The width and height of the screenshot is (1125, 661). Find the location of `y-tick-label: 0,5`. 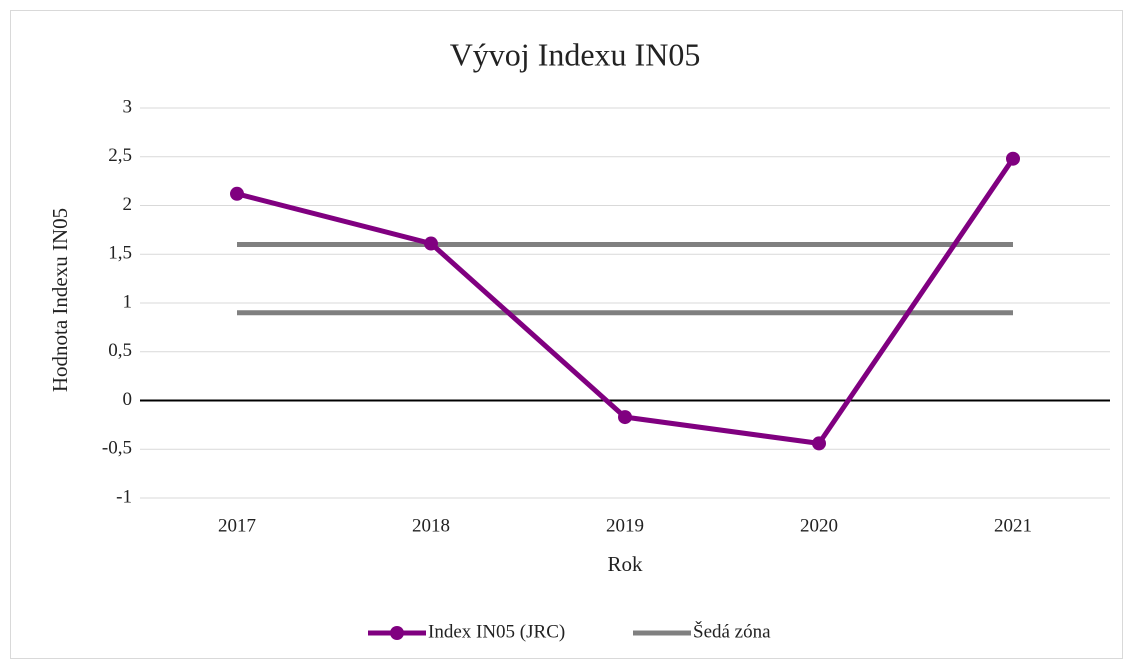

y-tick-label: 0,5 is located at coordinates (120, 350).